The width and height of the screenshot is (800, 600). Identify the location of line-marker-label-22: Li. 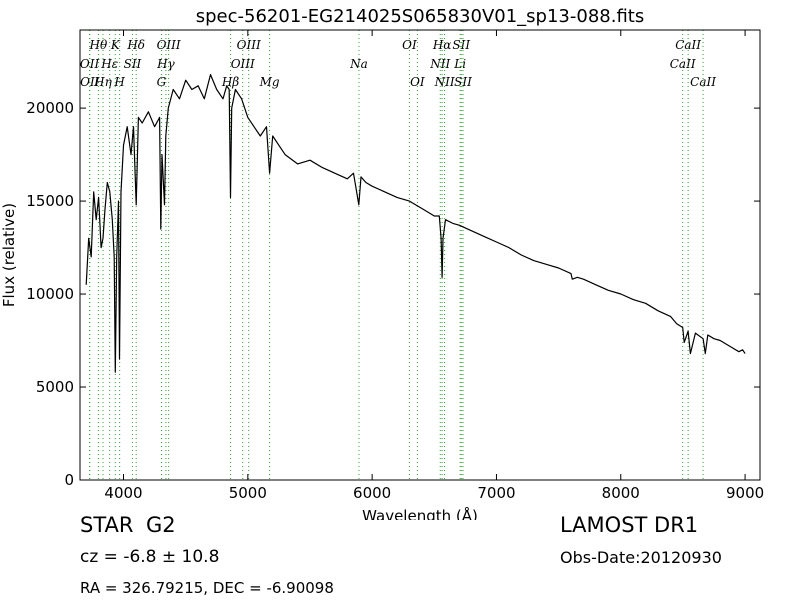
(459, 64).